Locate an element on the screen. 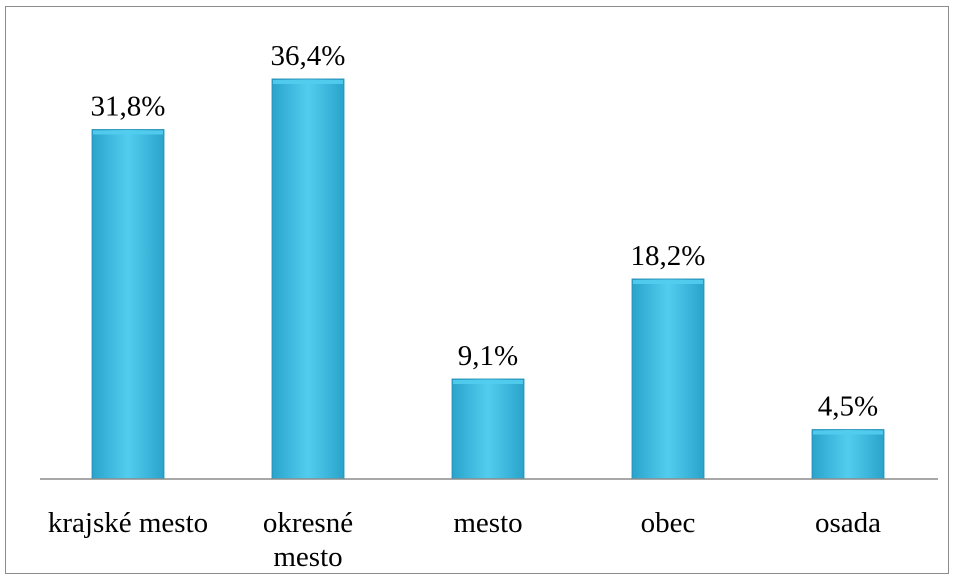 Image resolution: width=955 pixels, height=580 pixels. category-label-3: obec is located at coordinates (668, 523).